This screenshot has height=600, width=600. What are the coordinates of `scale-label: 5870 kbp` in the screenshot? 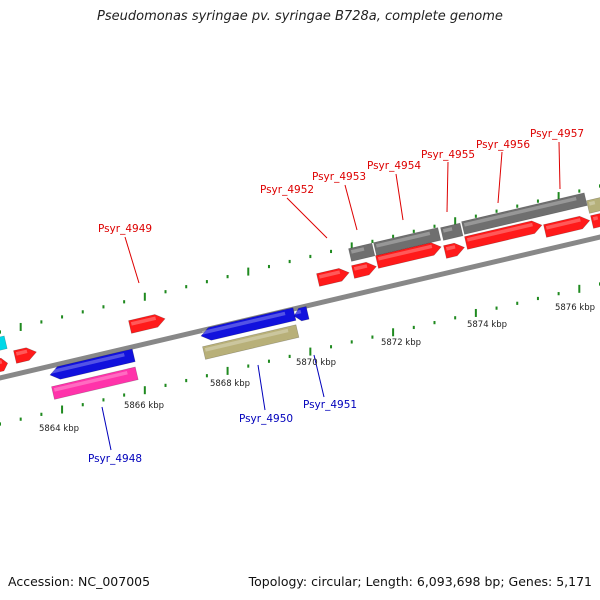 It's located at (316, 363).